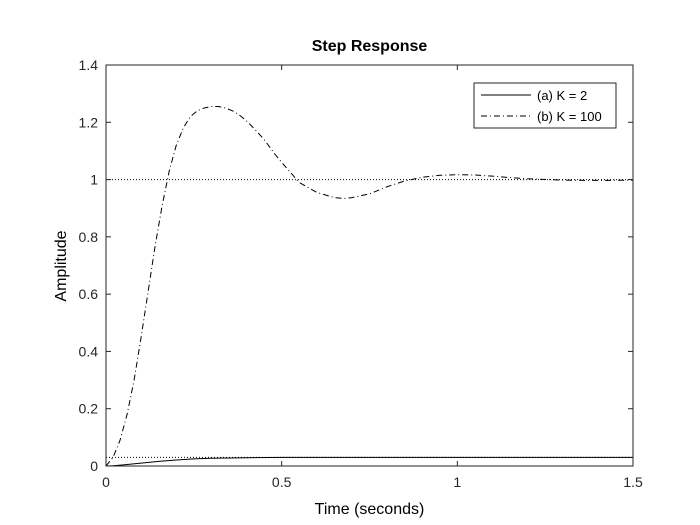 The image size is (700, 525). What do you see at coordinates (369, 461) in the screenshot?
I see `series-line-a` at bounding box center [369, 461].